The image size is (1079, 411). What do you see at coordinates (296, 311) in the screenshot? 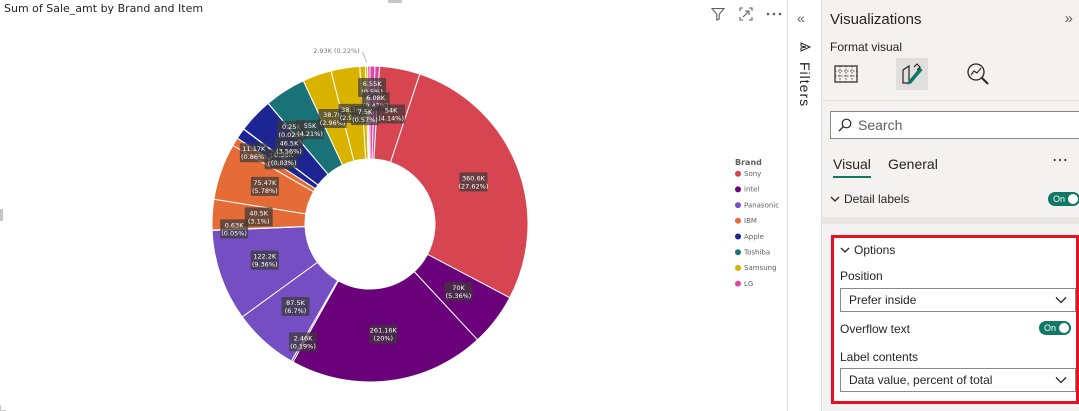
I see `svg-text: (6.7%)` at bounding box center [296, 311].